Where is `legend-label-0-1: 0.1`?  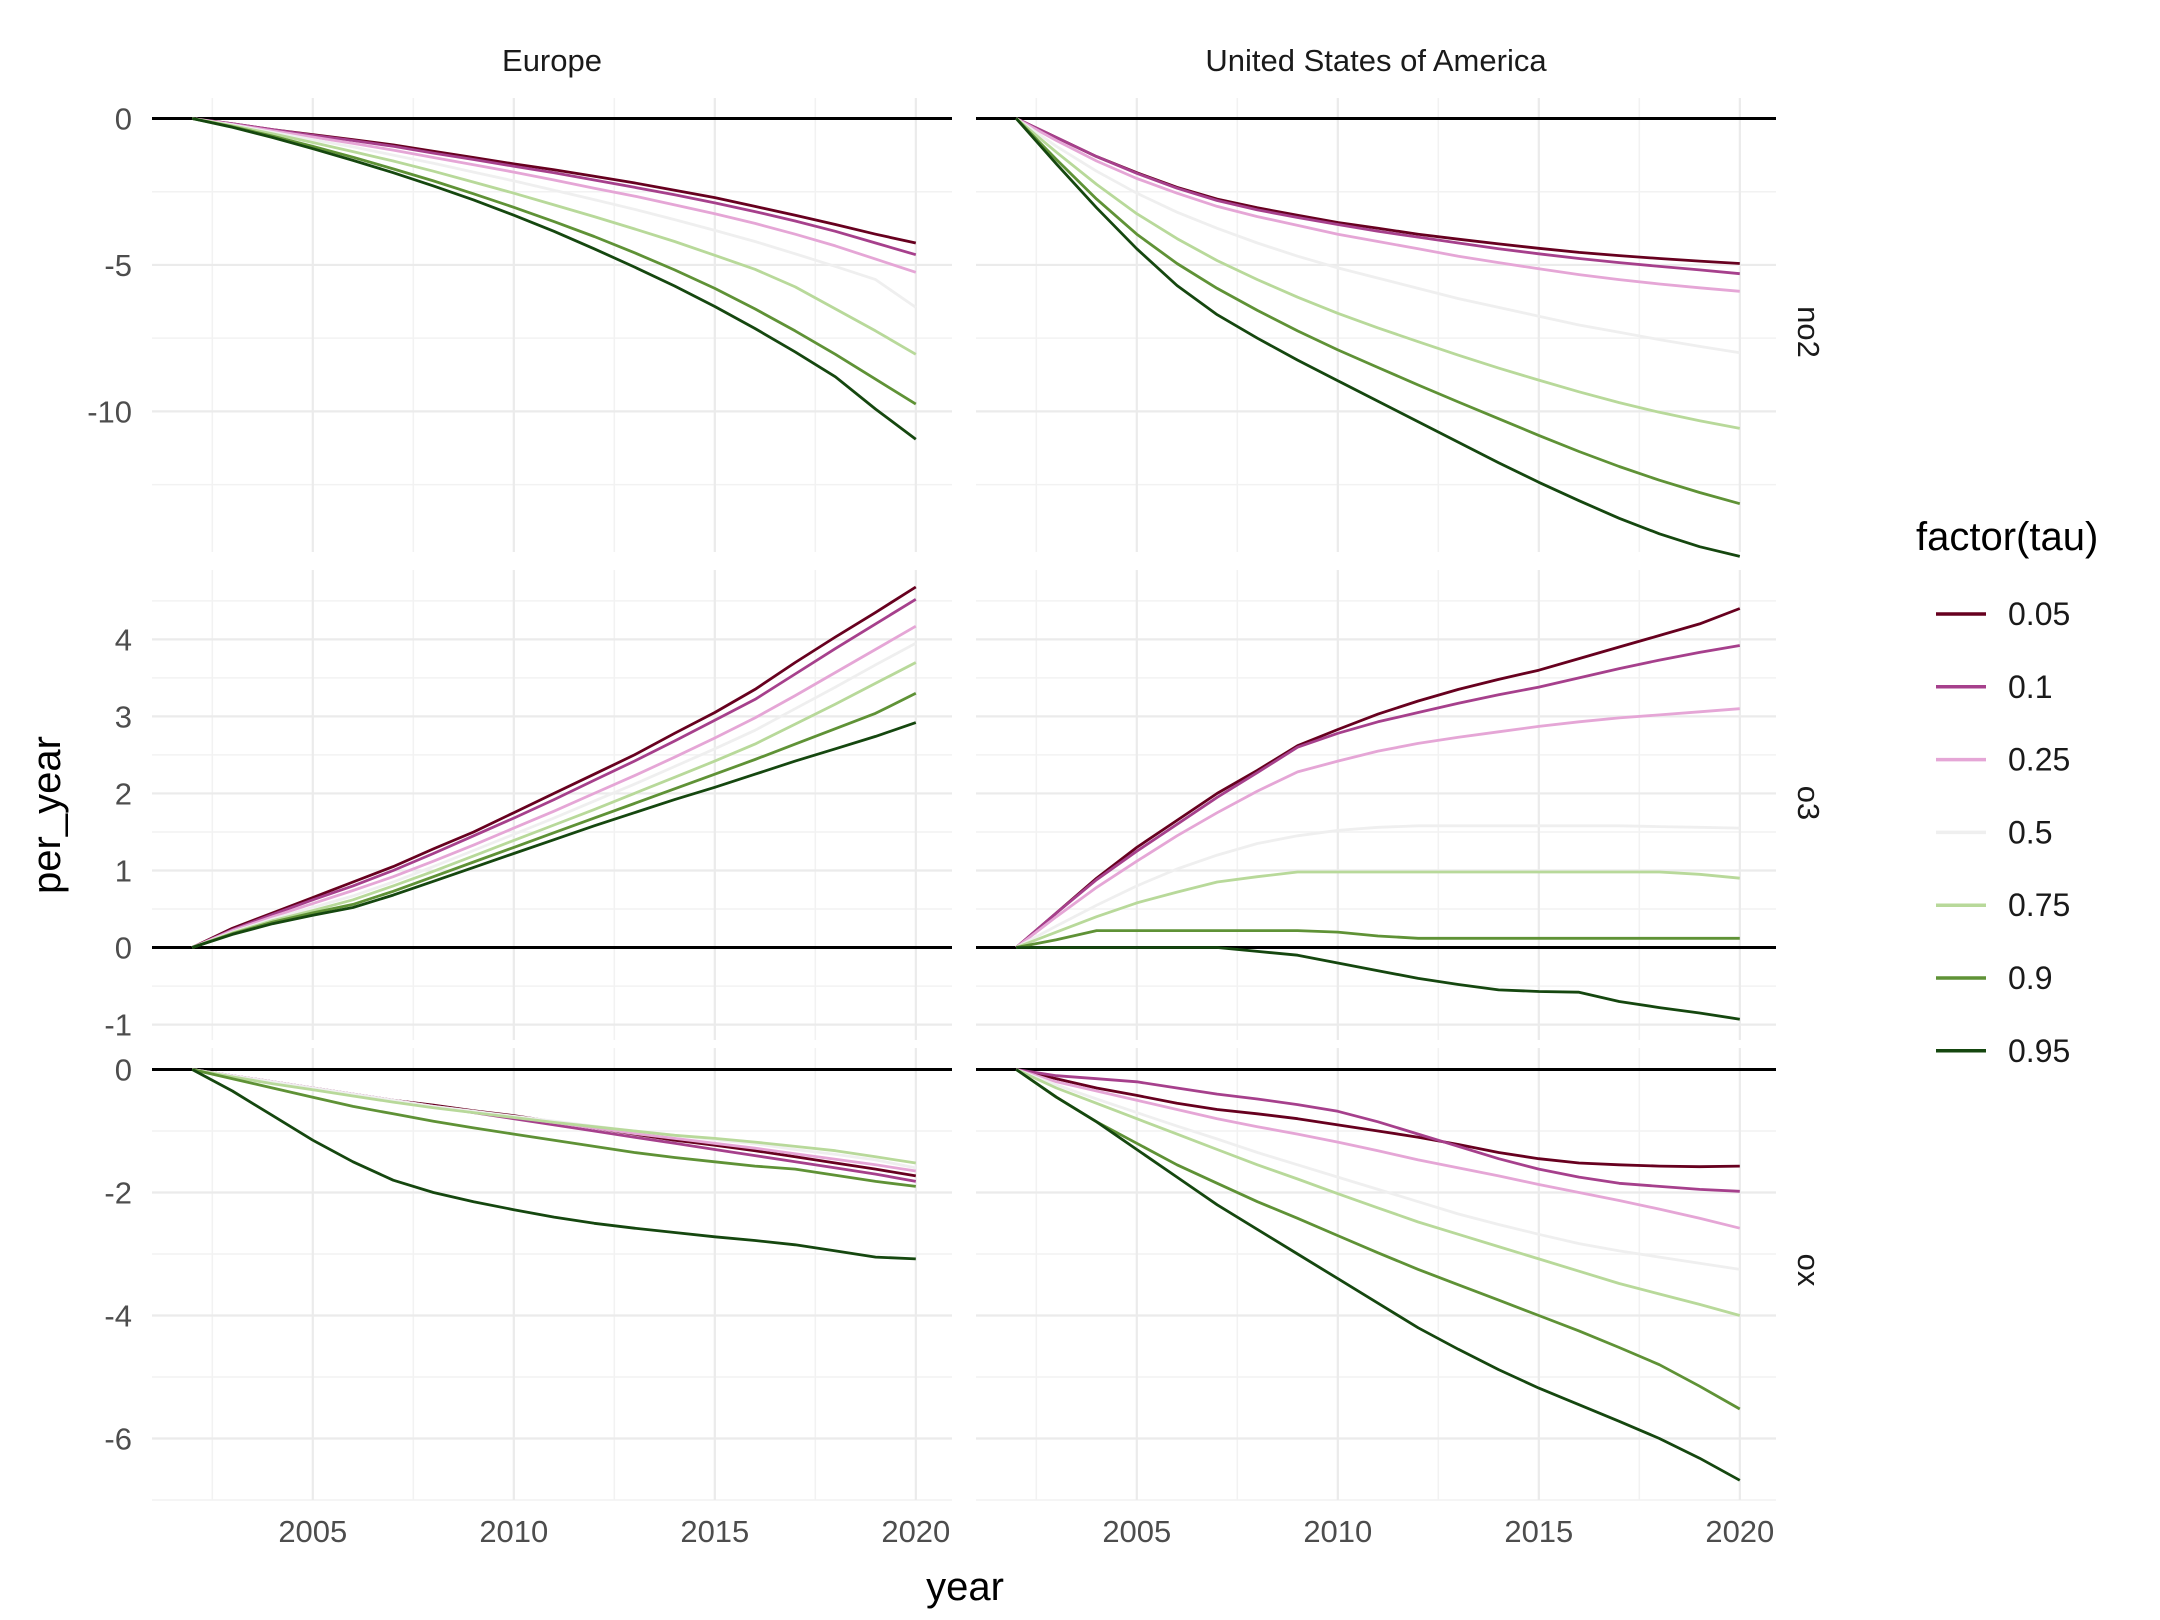
legend-label-0-1: 0.1 is located at coordinates (2030, 687).